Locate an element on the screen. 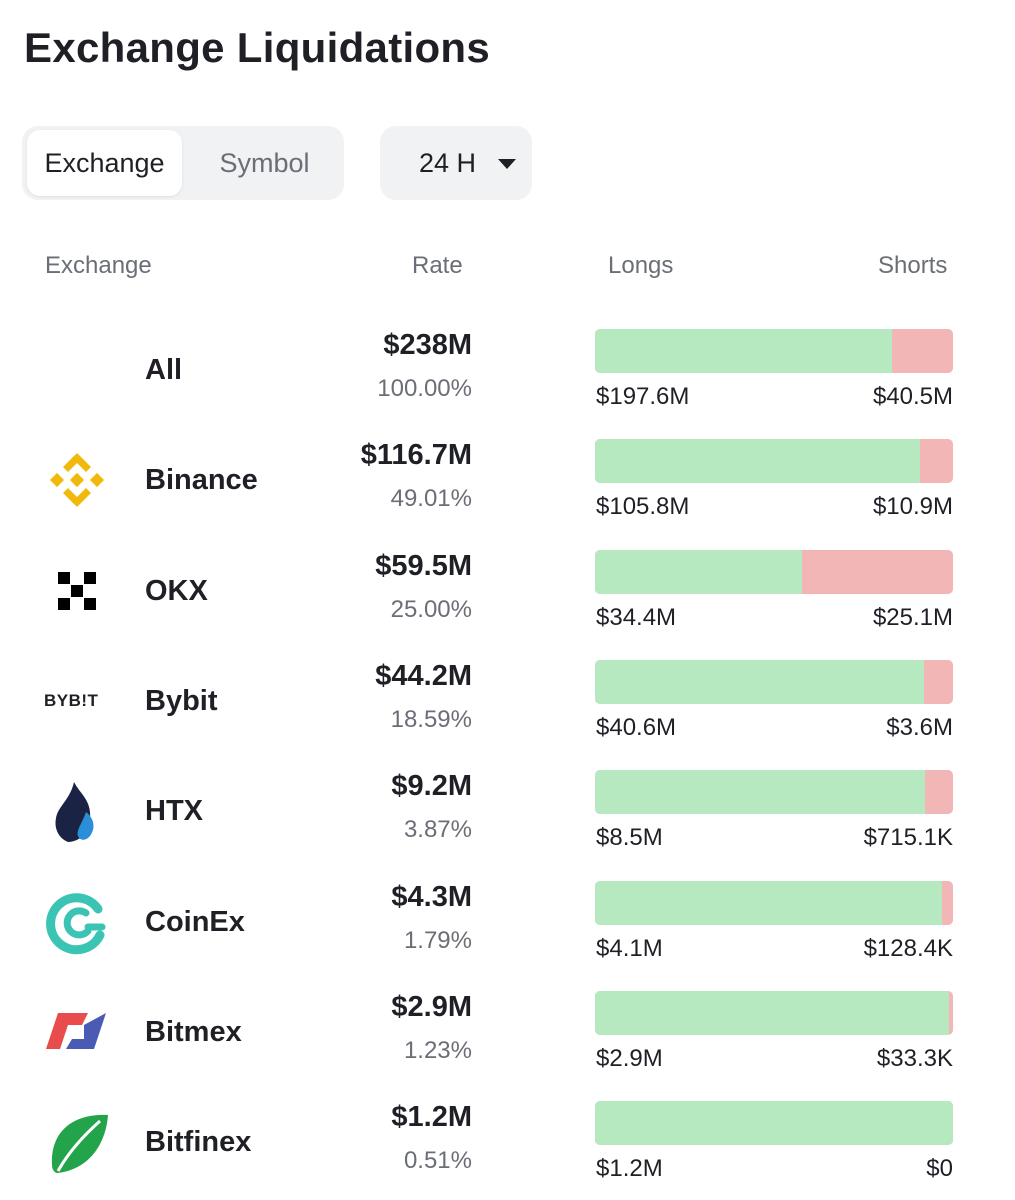 The height and width of the screenshot is (1200, 1015). column-header-rate: Rate is located at coordinates (437, 265).